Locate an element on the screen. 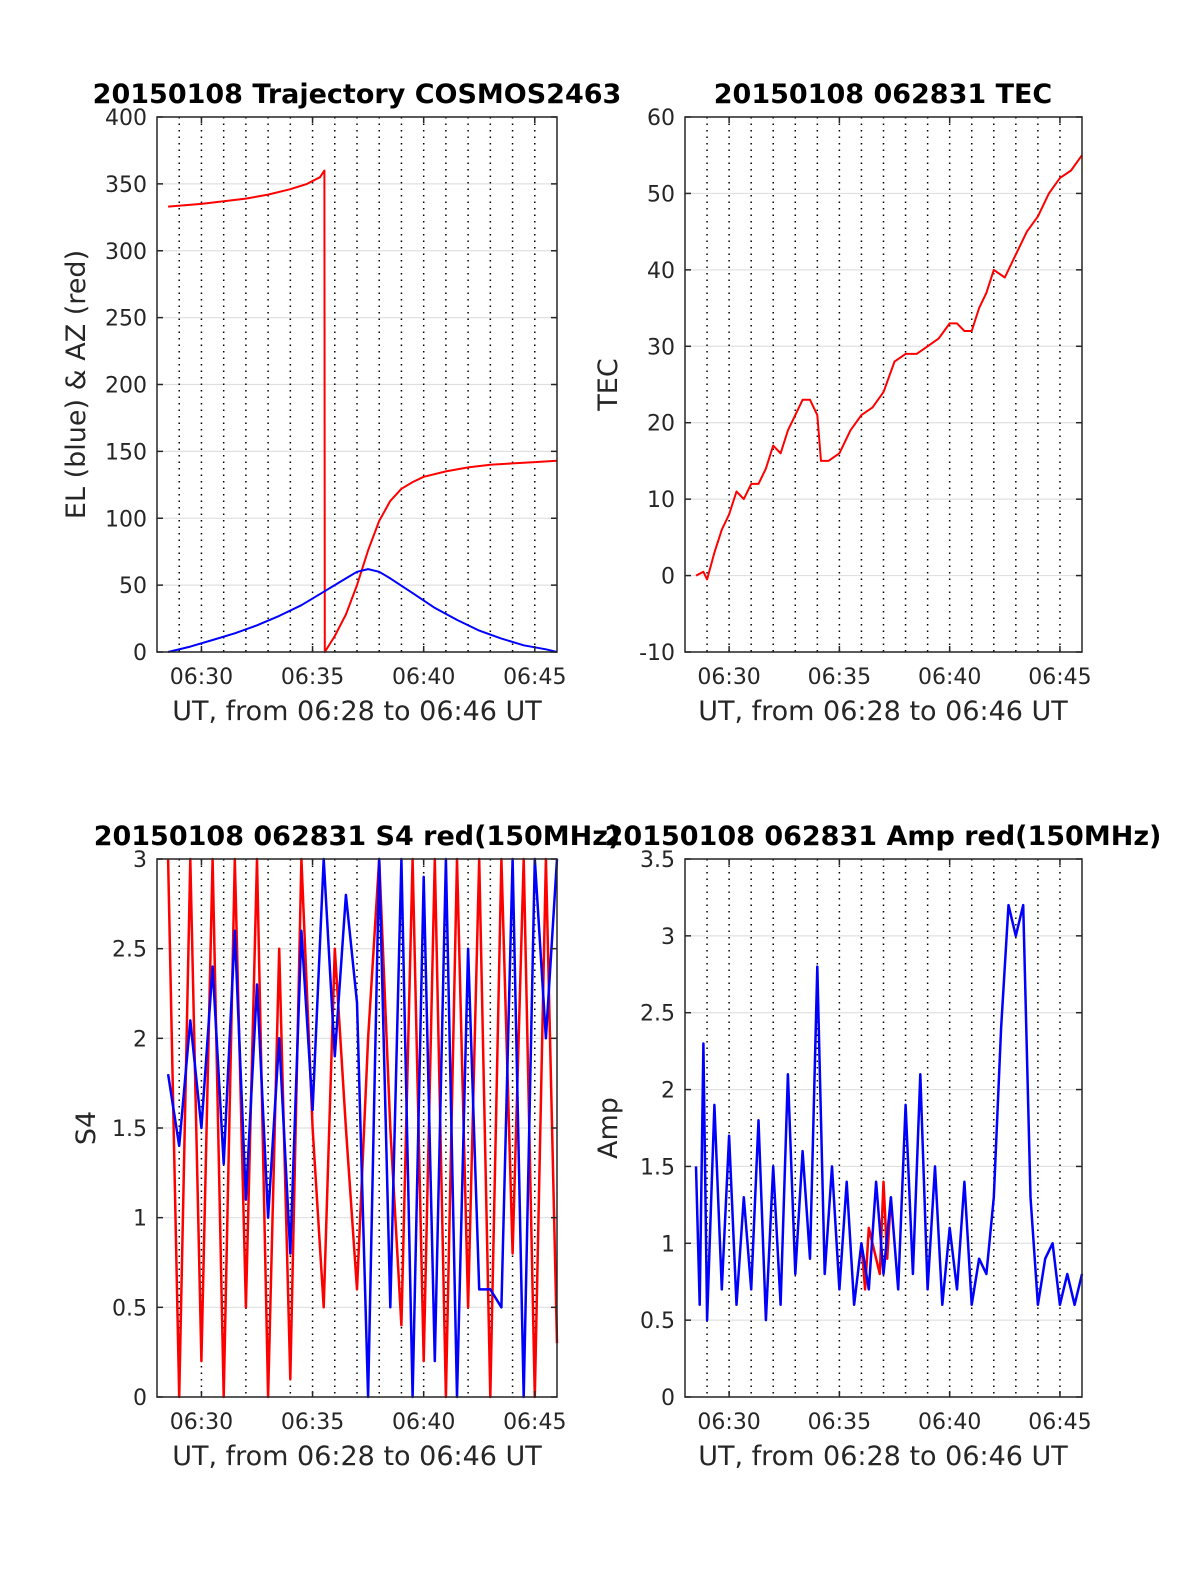 This screenshot has height=1575, width=1200. s4-ytick-label-6: 3 is located at coordinates (140, 860).